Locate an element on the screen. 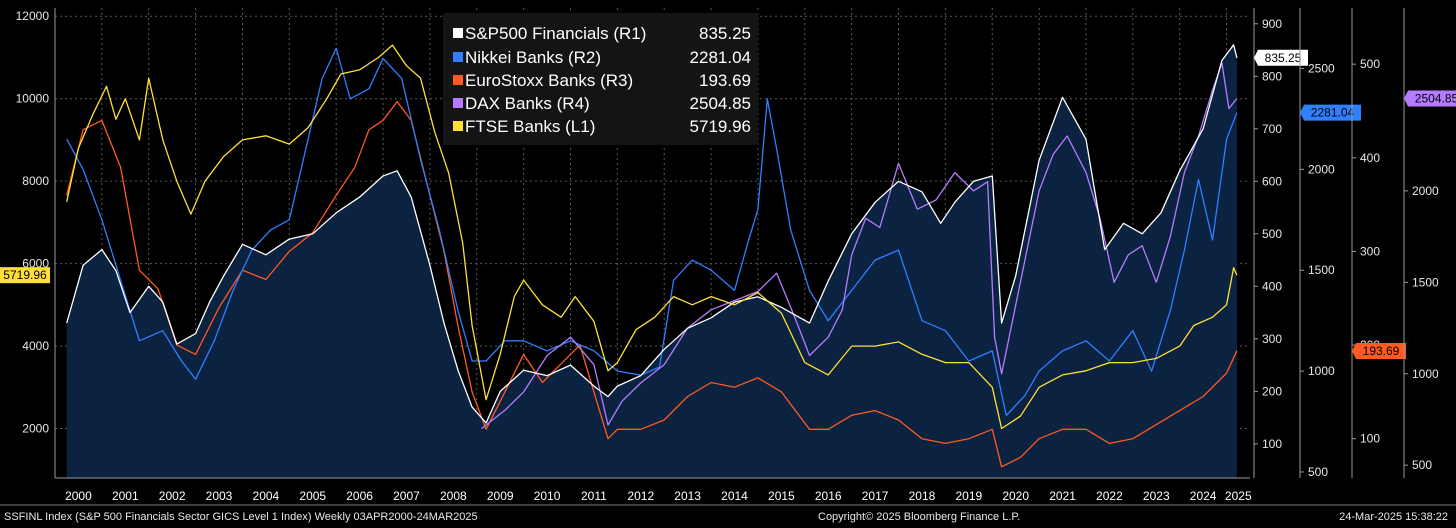  y-tick-label-r2: 2000 is located at coordinates (1321, 169).